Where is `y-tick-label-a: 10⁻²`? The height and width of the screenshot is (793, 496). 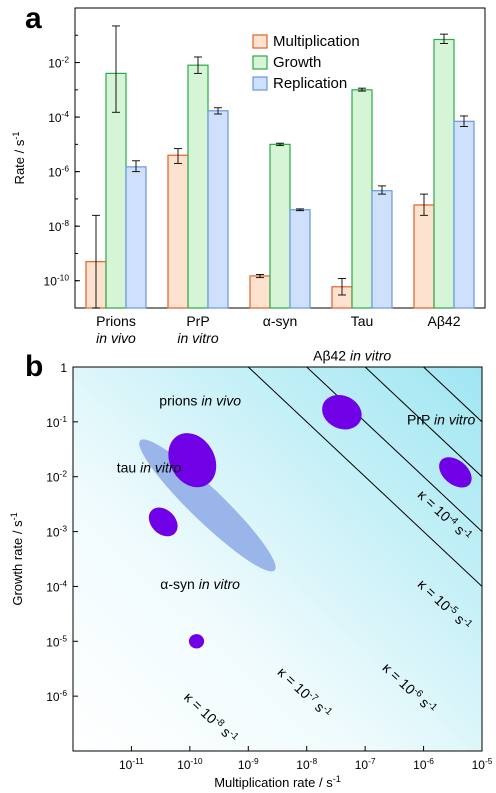
y-tick-label-a: 10⁻² is located at coordinates (58, 63).